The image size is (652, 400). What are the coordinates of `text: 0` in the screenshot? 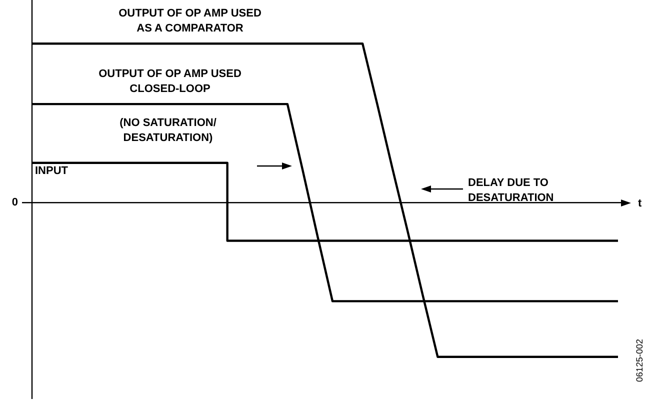 It's located at (15, 202).